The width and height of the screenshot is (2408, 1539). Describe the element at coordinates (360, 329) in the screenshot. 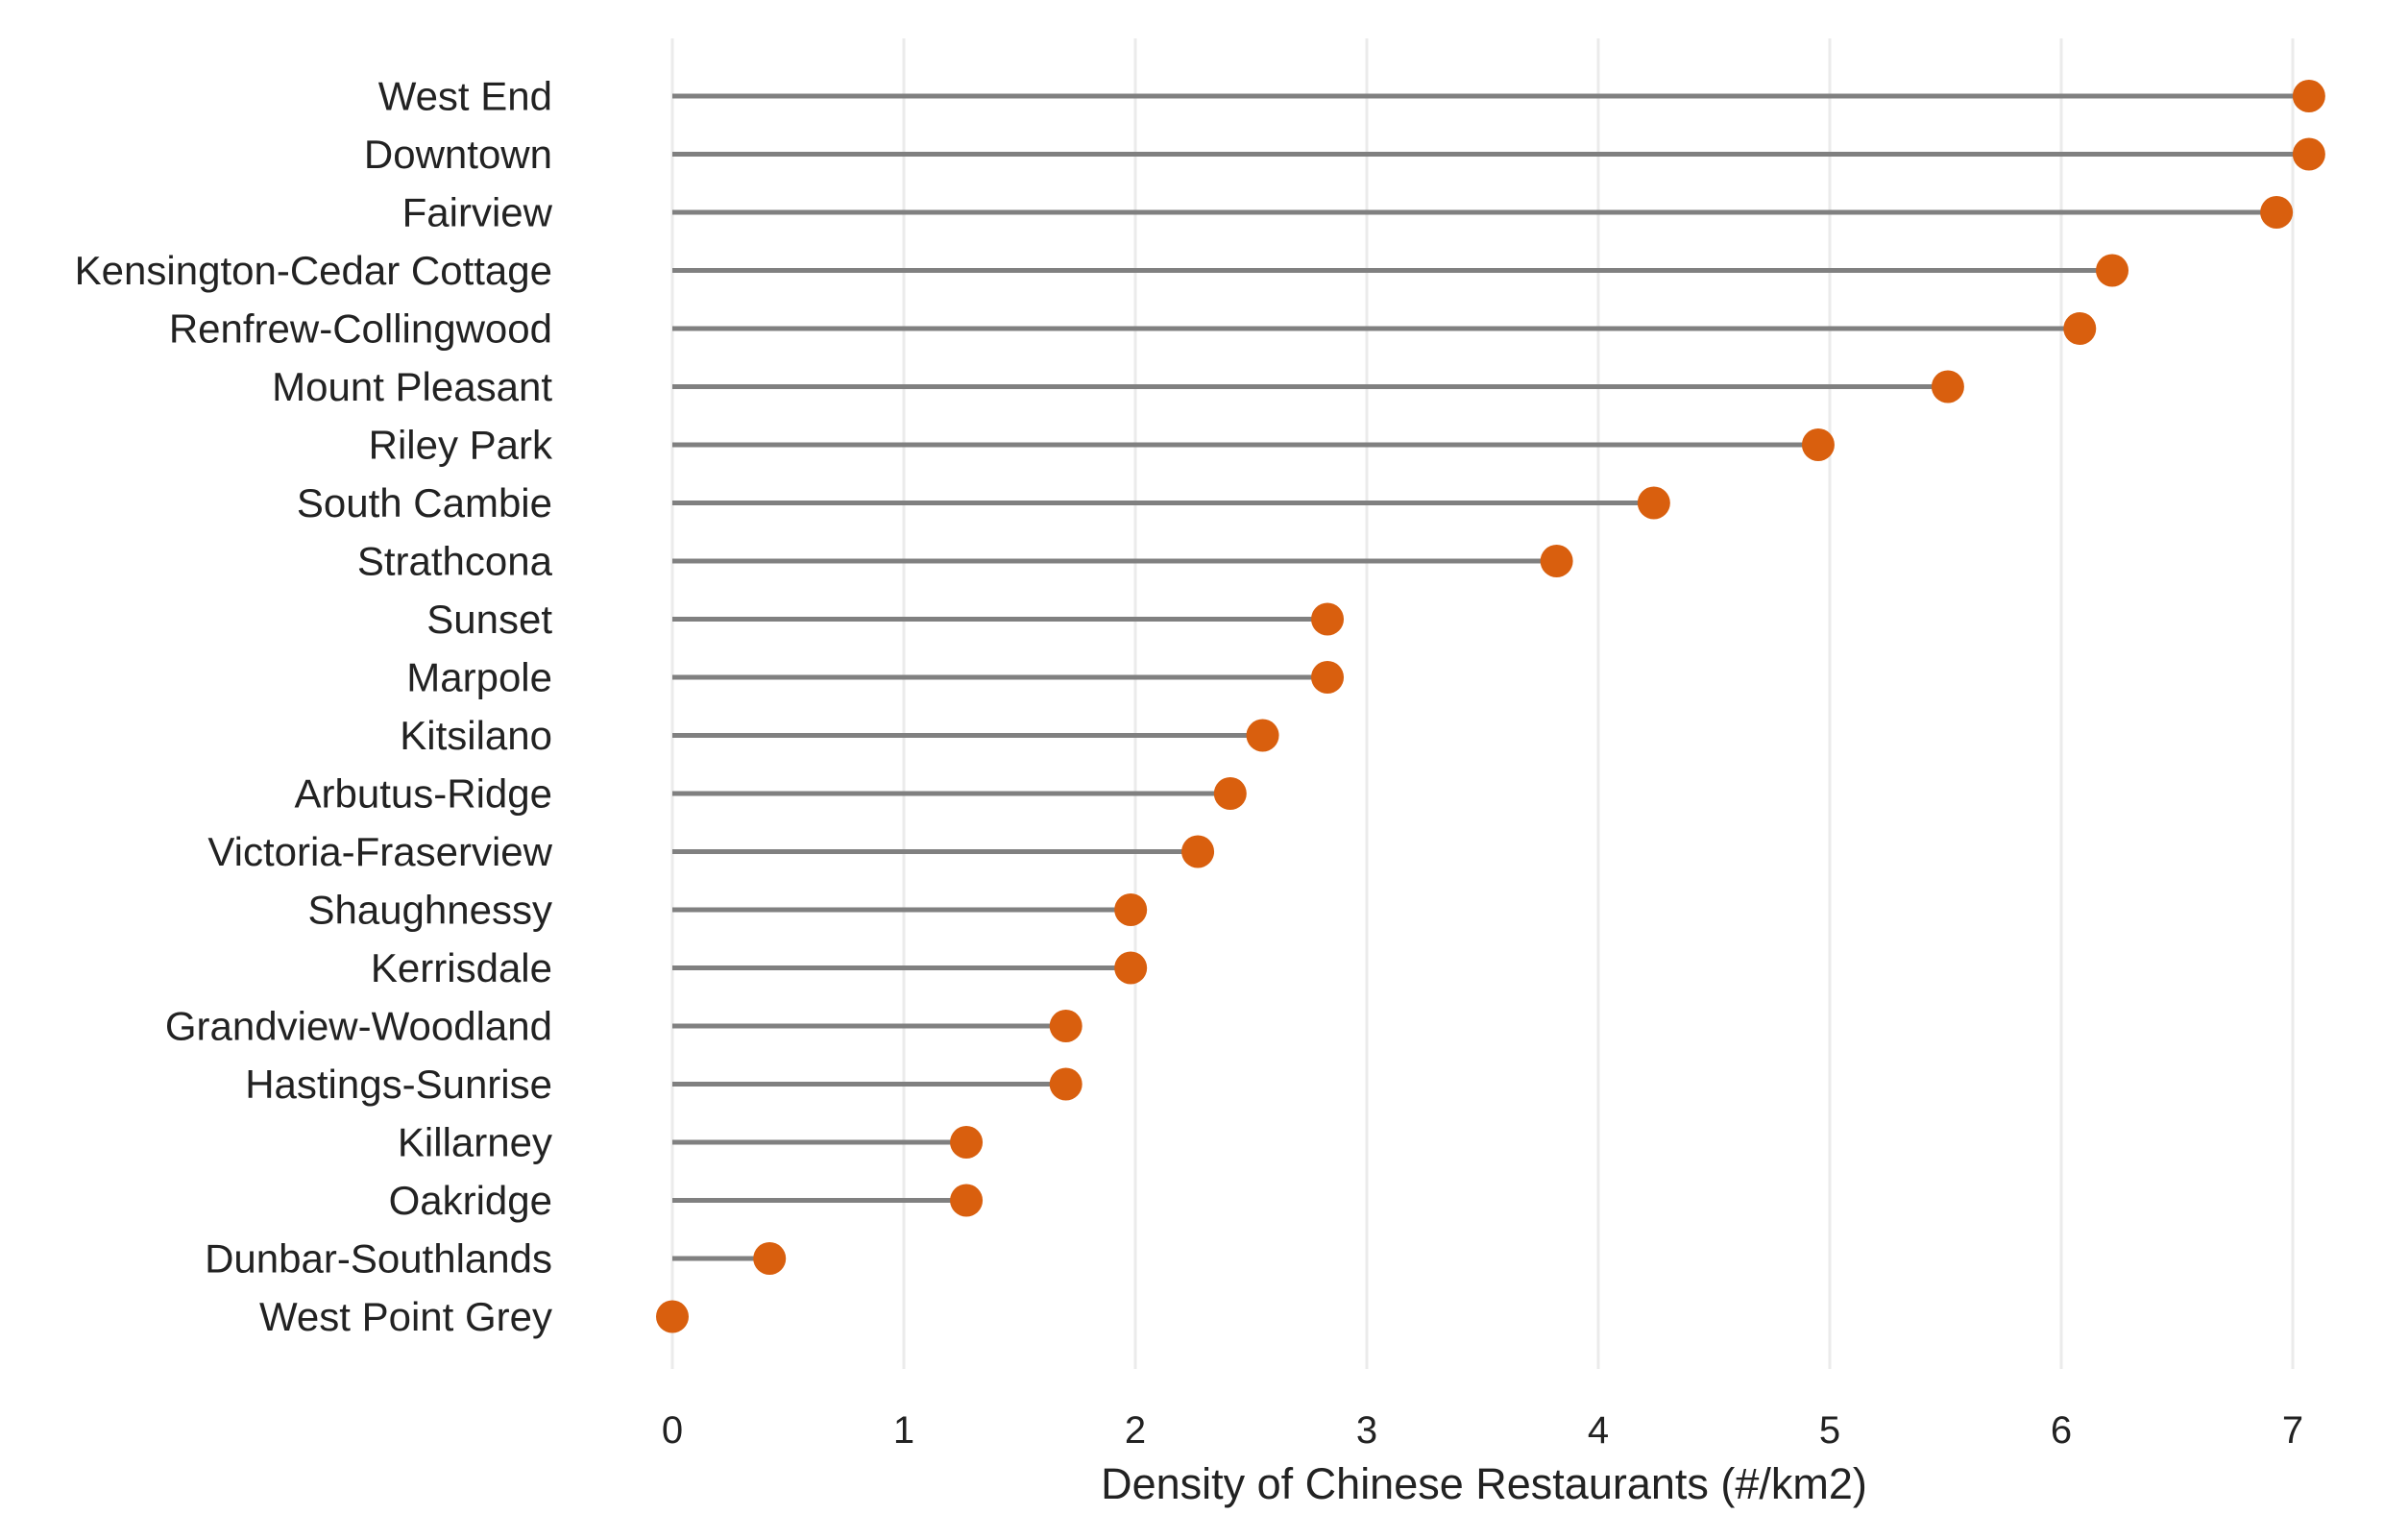

I see `category-label: Renfrew-Collingwood` at that location.